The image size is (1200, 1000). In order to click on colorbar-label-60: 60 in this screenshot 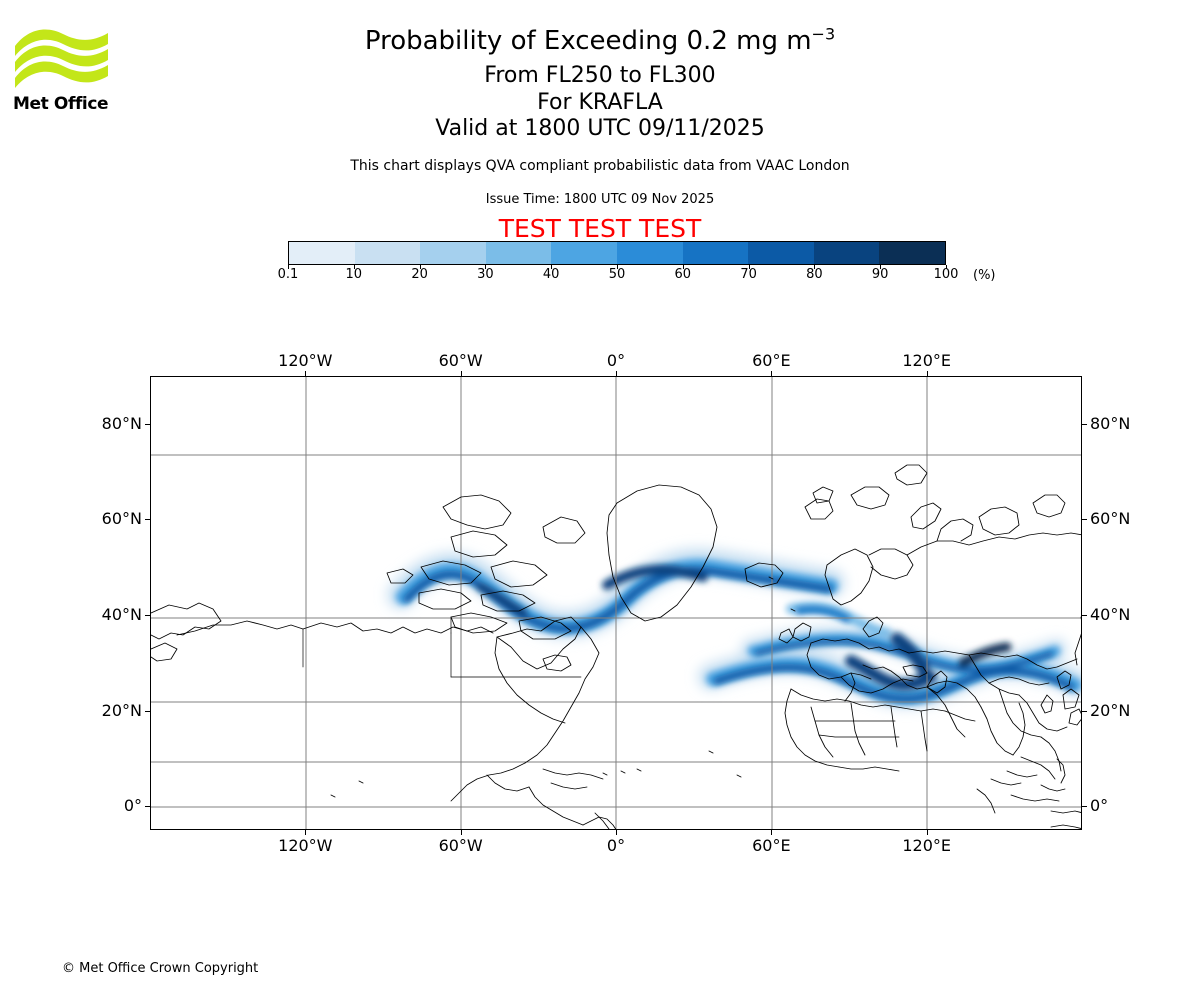, I will do `click(683, 274)`.